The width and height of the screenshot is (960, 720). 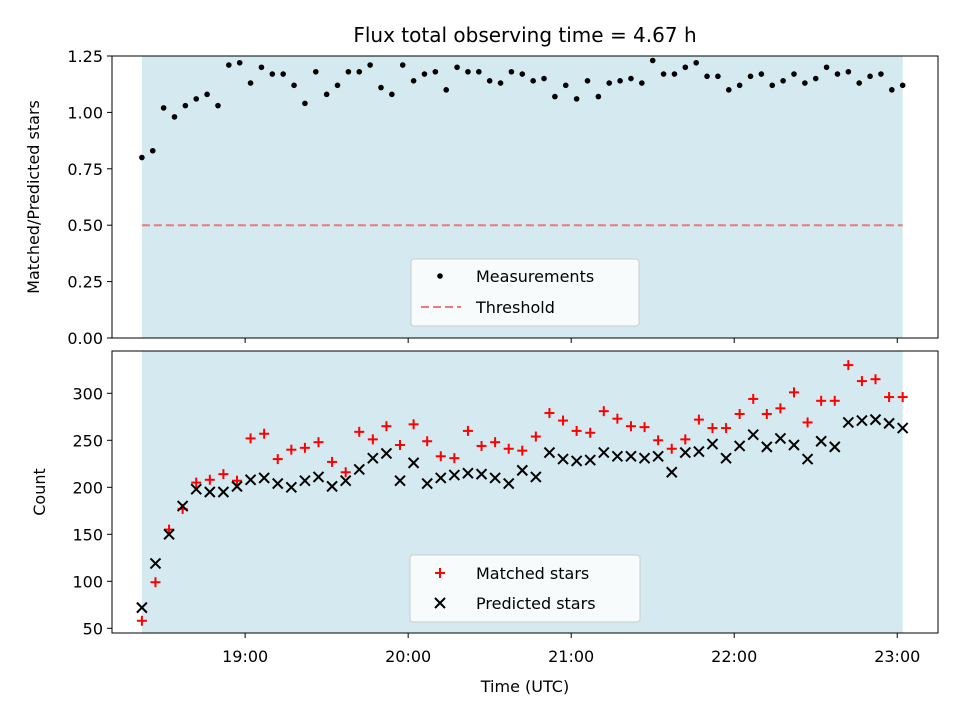 What do you see at coordinates (515, 307) in the screenshot?
I see `legend-threshold-label: Threshold` at bounding box center [515, 307].